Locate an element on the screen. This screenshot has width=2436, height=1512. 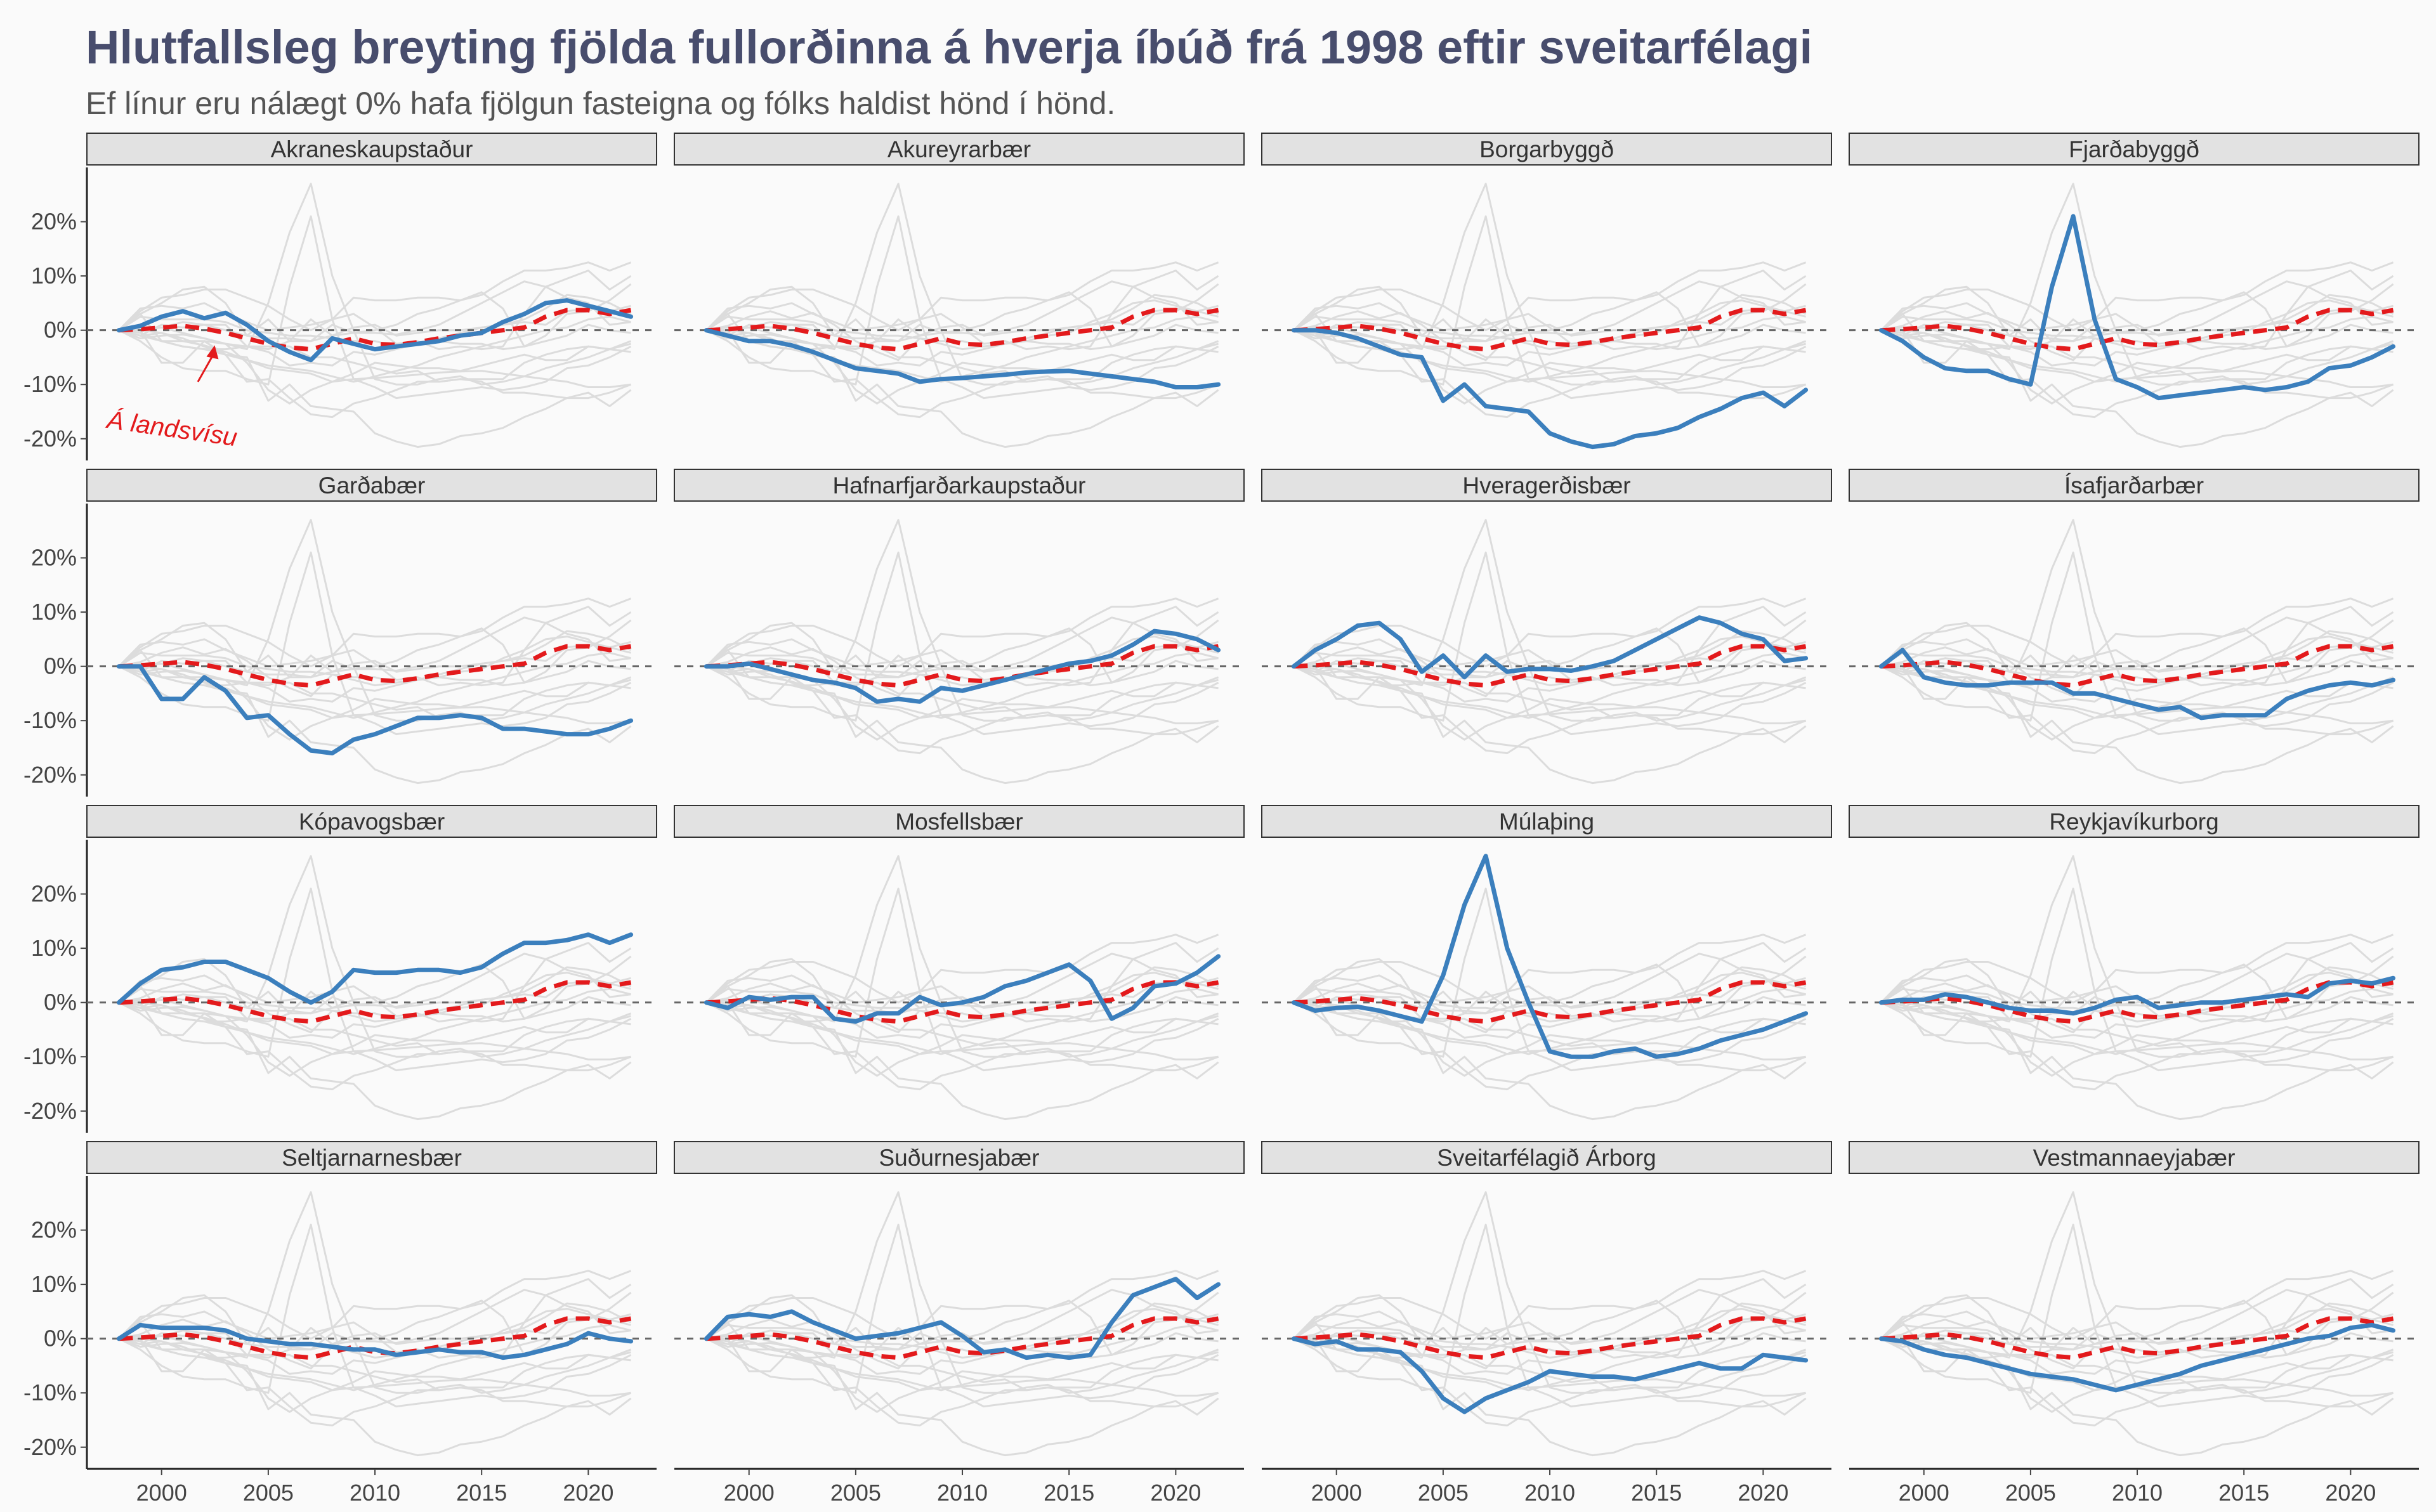
panel-title: Múlaþing is located at coordinates (1546, 822).